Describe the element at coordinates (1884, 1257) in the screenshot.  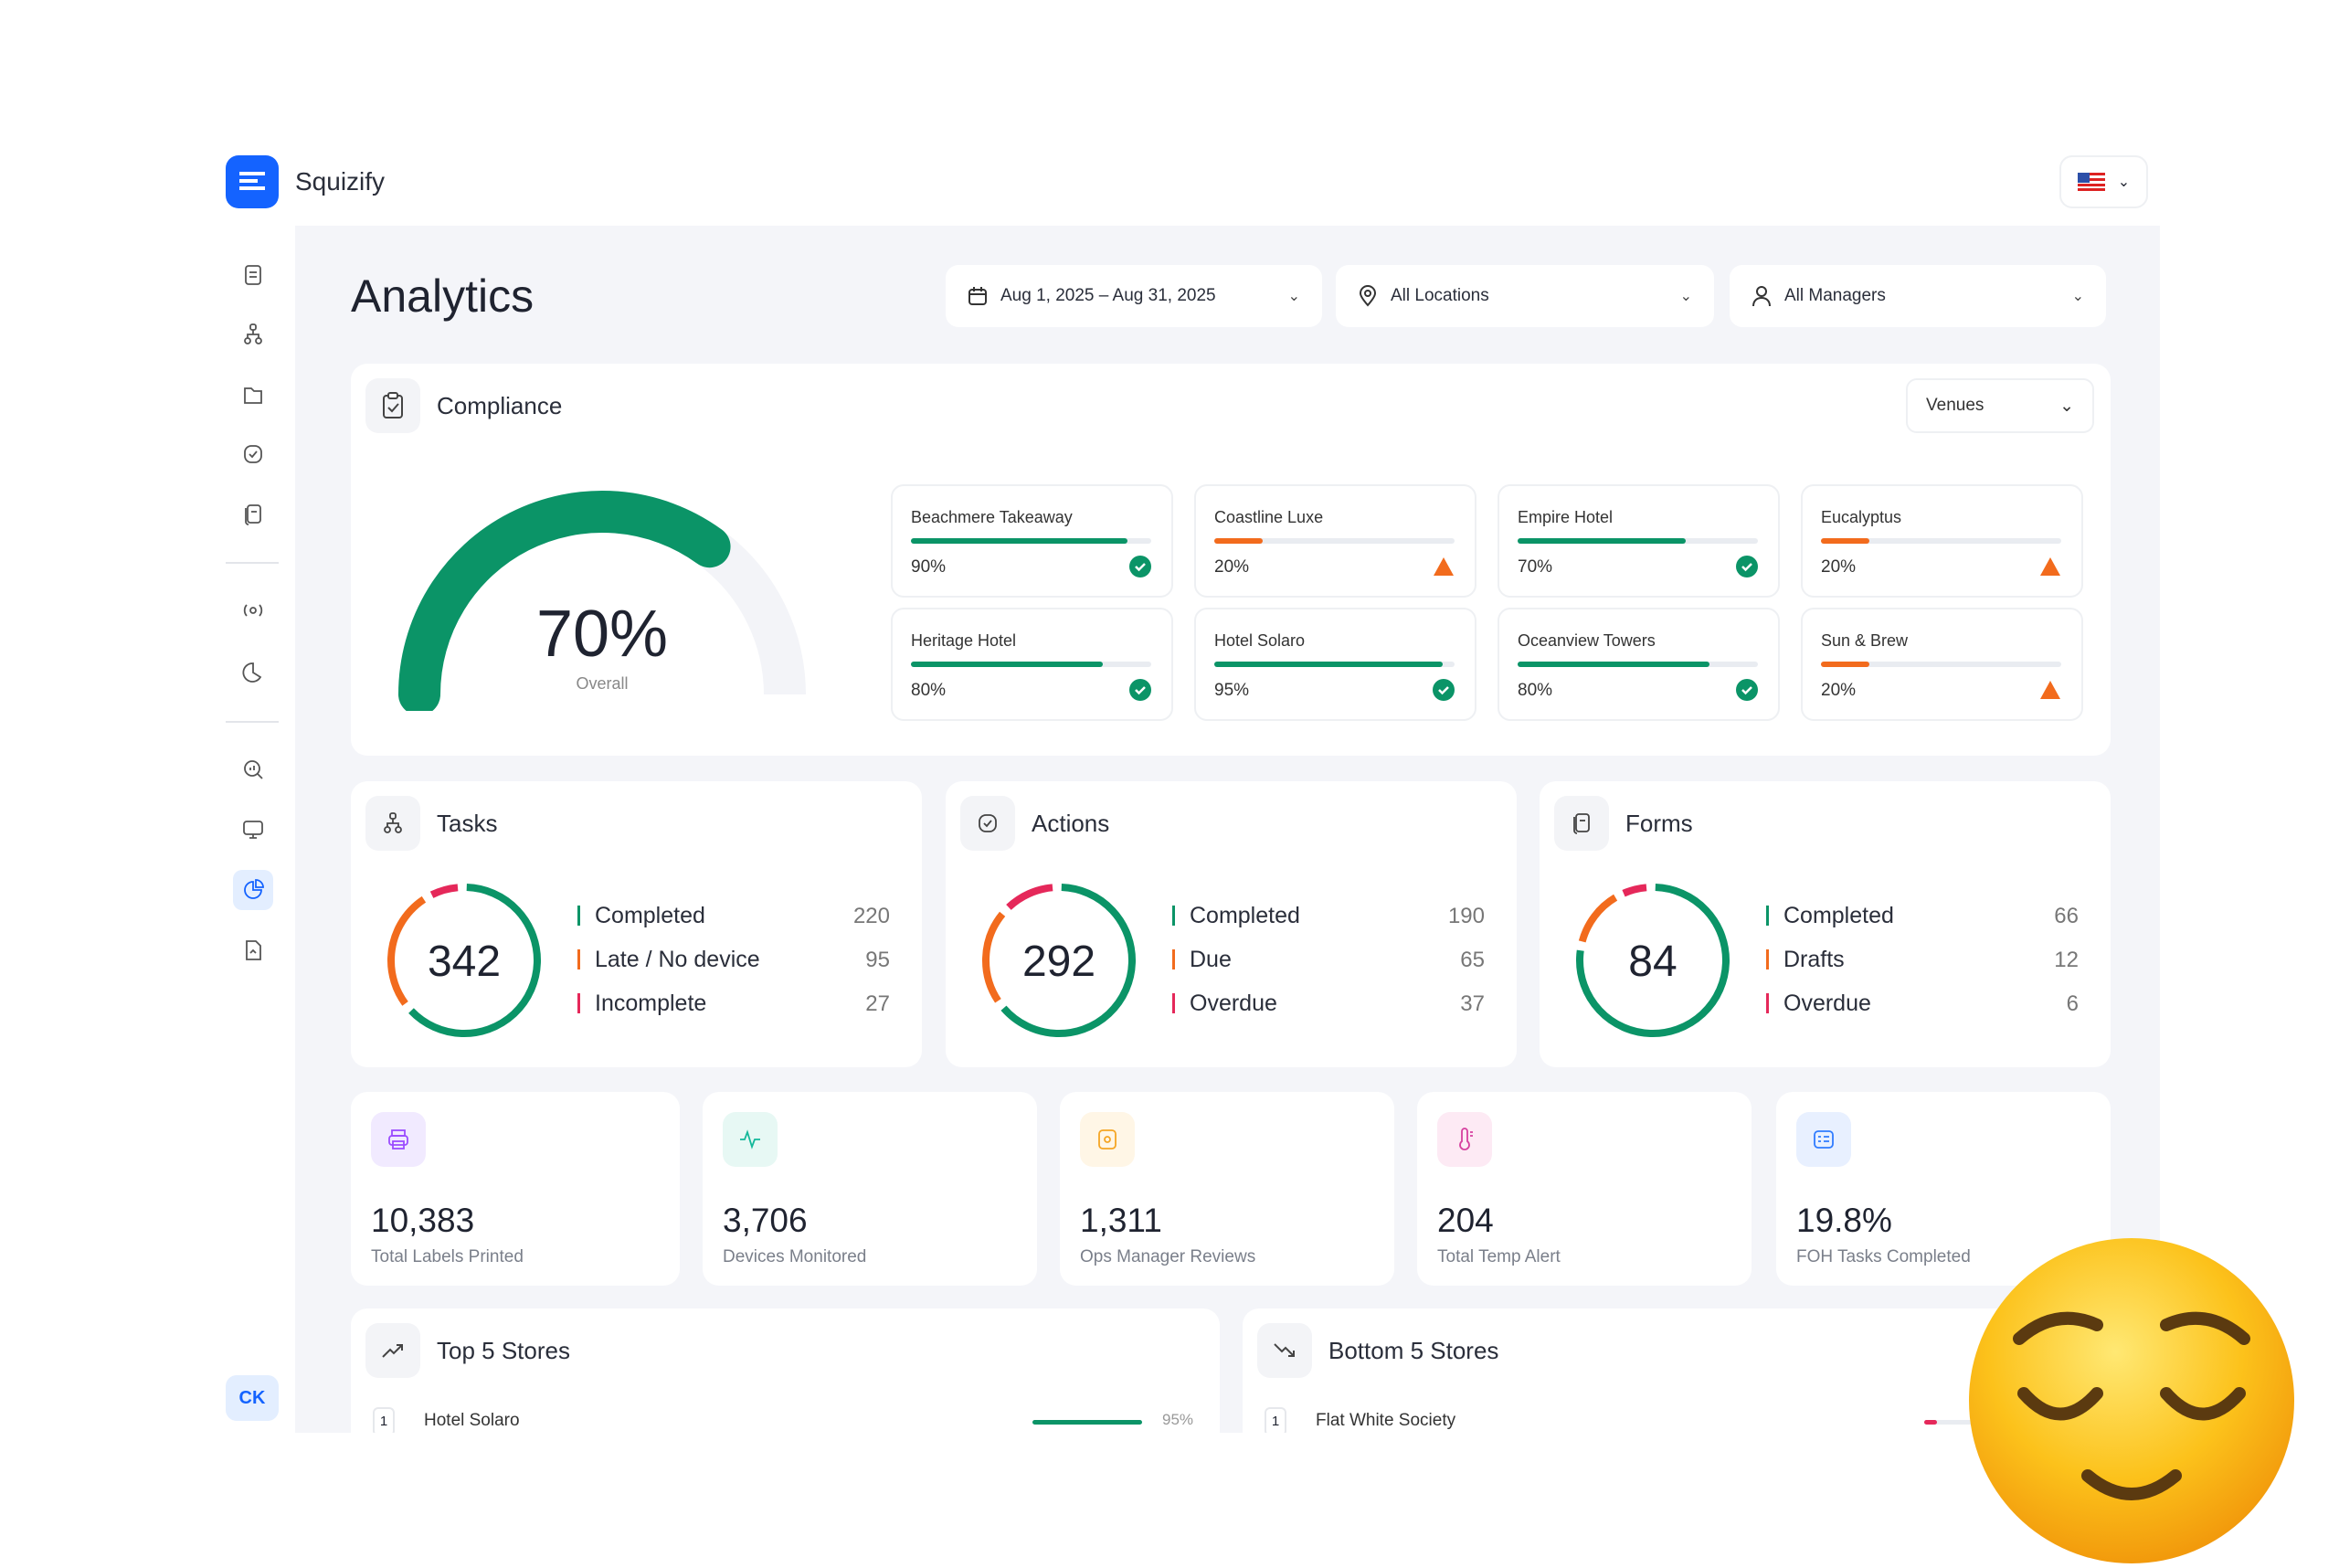
I see `stat-label: FOH Tasks Completed` at that location.